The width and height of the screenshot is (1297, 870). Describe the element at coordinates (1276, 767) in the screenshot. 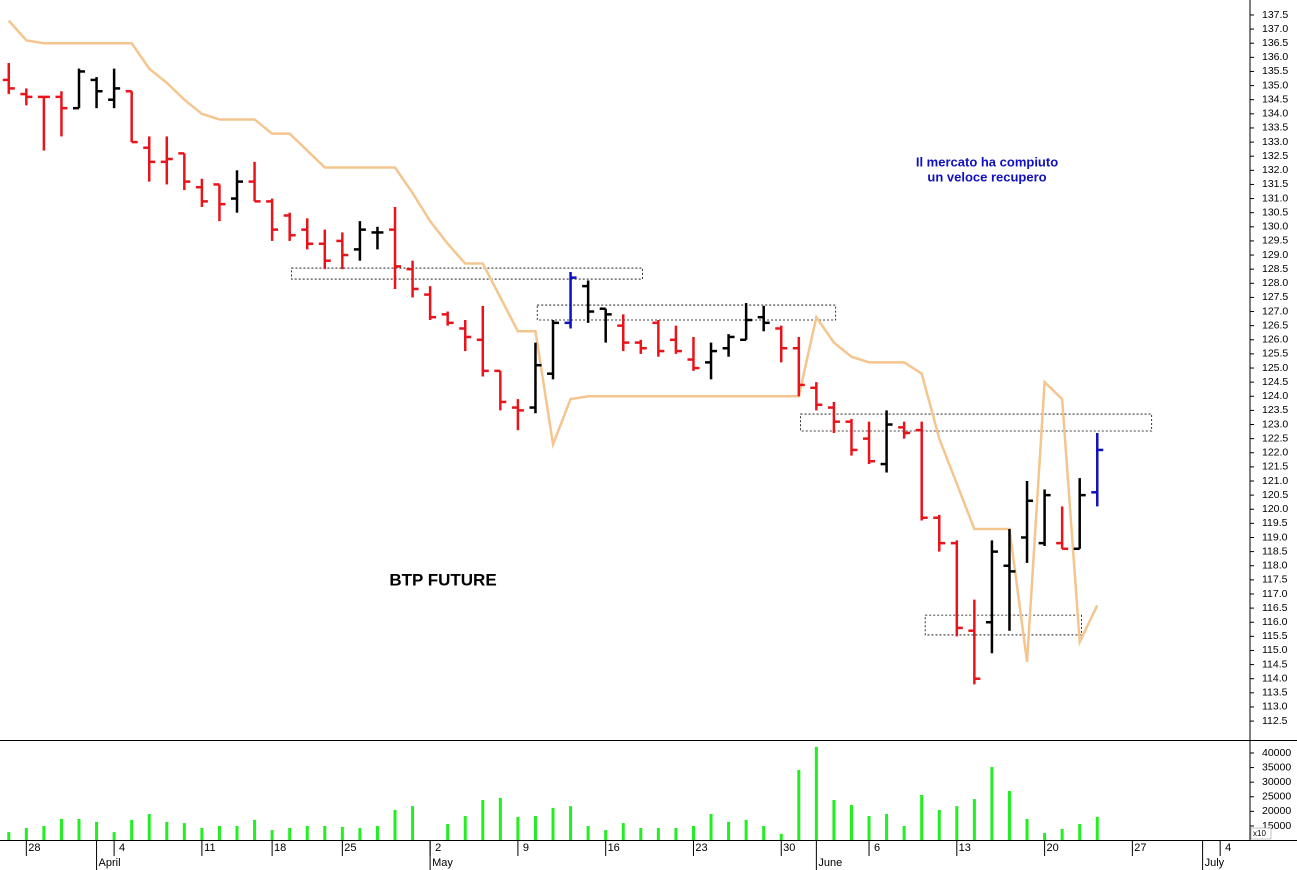

I see `y-tick-label: 35000` at that location.